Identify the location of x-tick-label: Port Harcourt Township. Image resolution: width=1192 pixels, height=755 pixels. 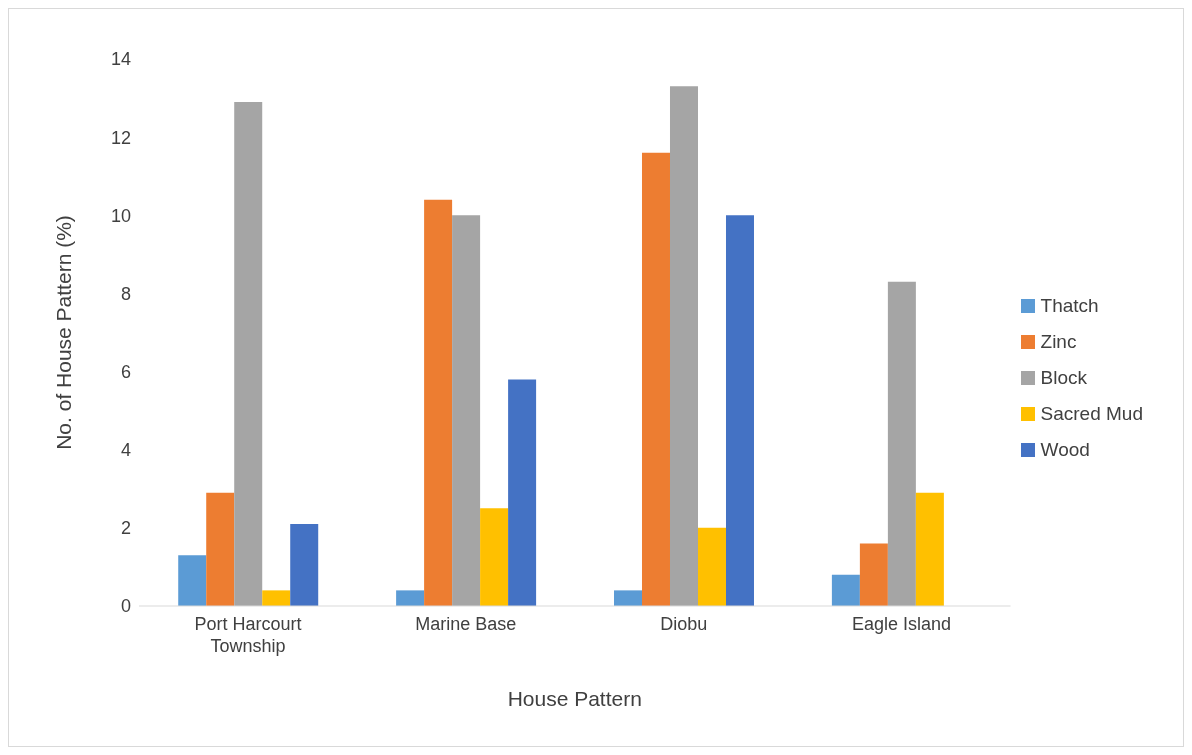
(248, 635).